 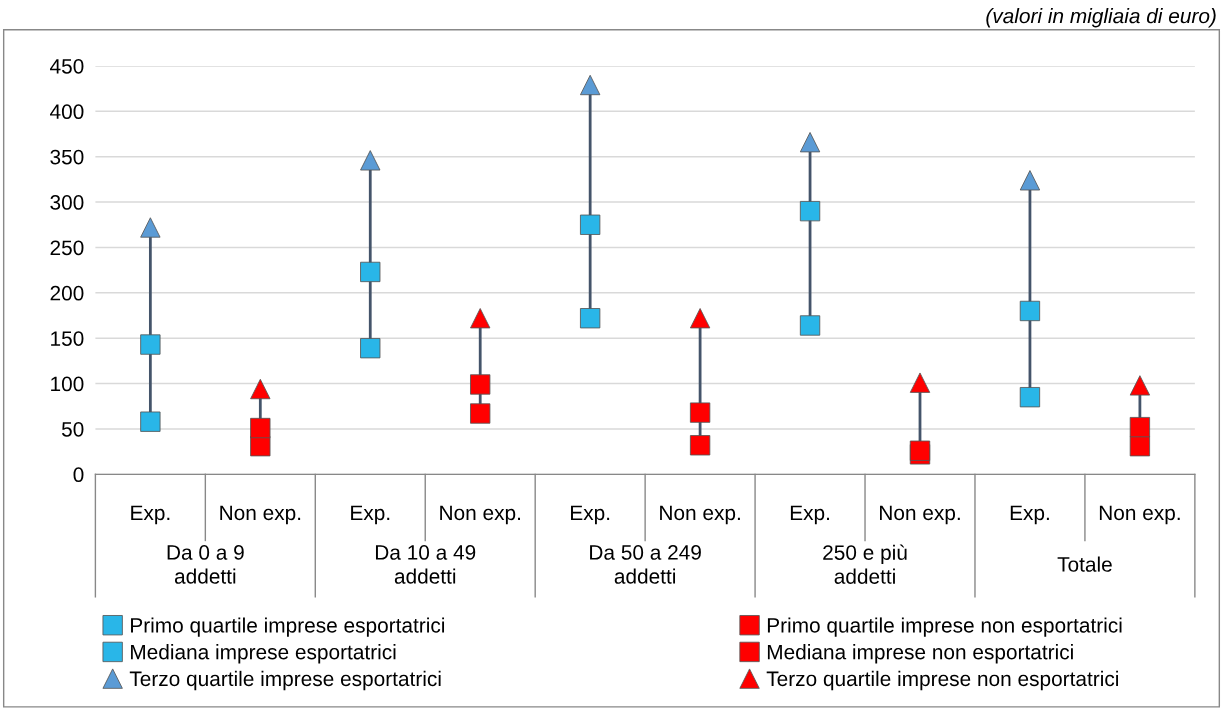 What do you see at coordinates (67, 66) in the screenshot?
I see `y-tick-label: 450` at bounding box center [67, 66].